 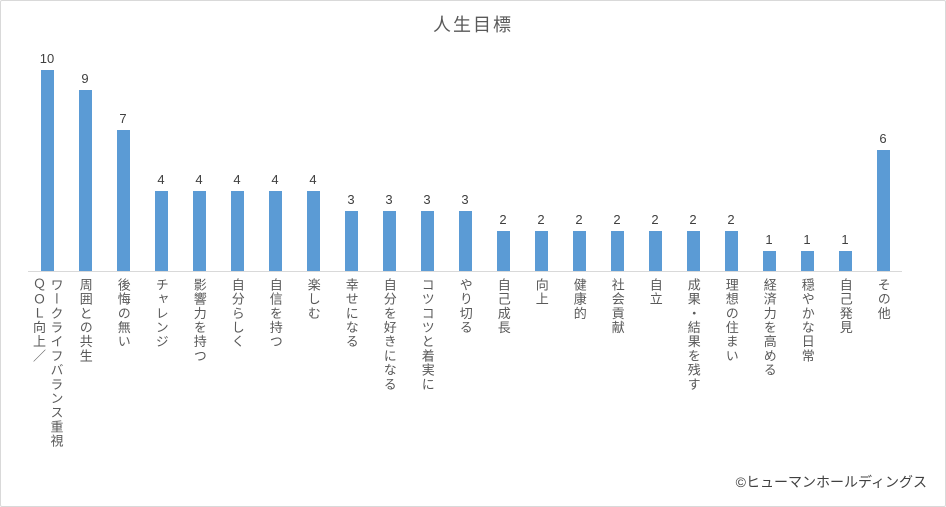 What do you see at coordinates (85, 391) in the screenshot?
I see `category-slot: 周囲との共生` at bounding box center [85, 391].